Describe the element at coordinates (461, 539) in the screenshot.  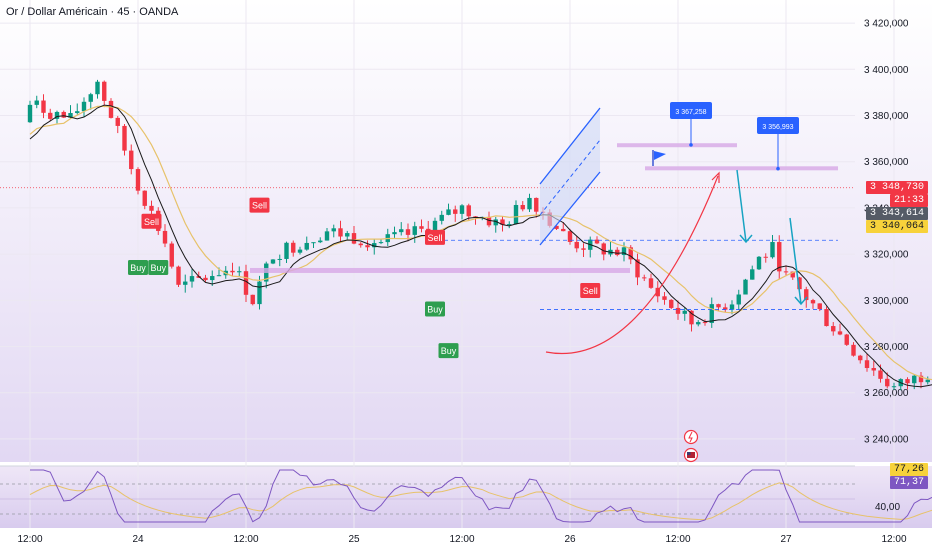
I see `x-tick-label: 12:00` at that location.